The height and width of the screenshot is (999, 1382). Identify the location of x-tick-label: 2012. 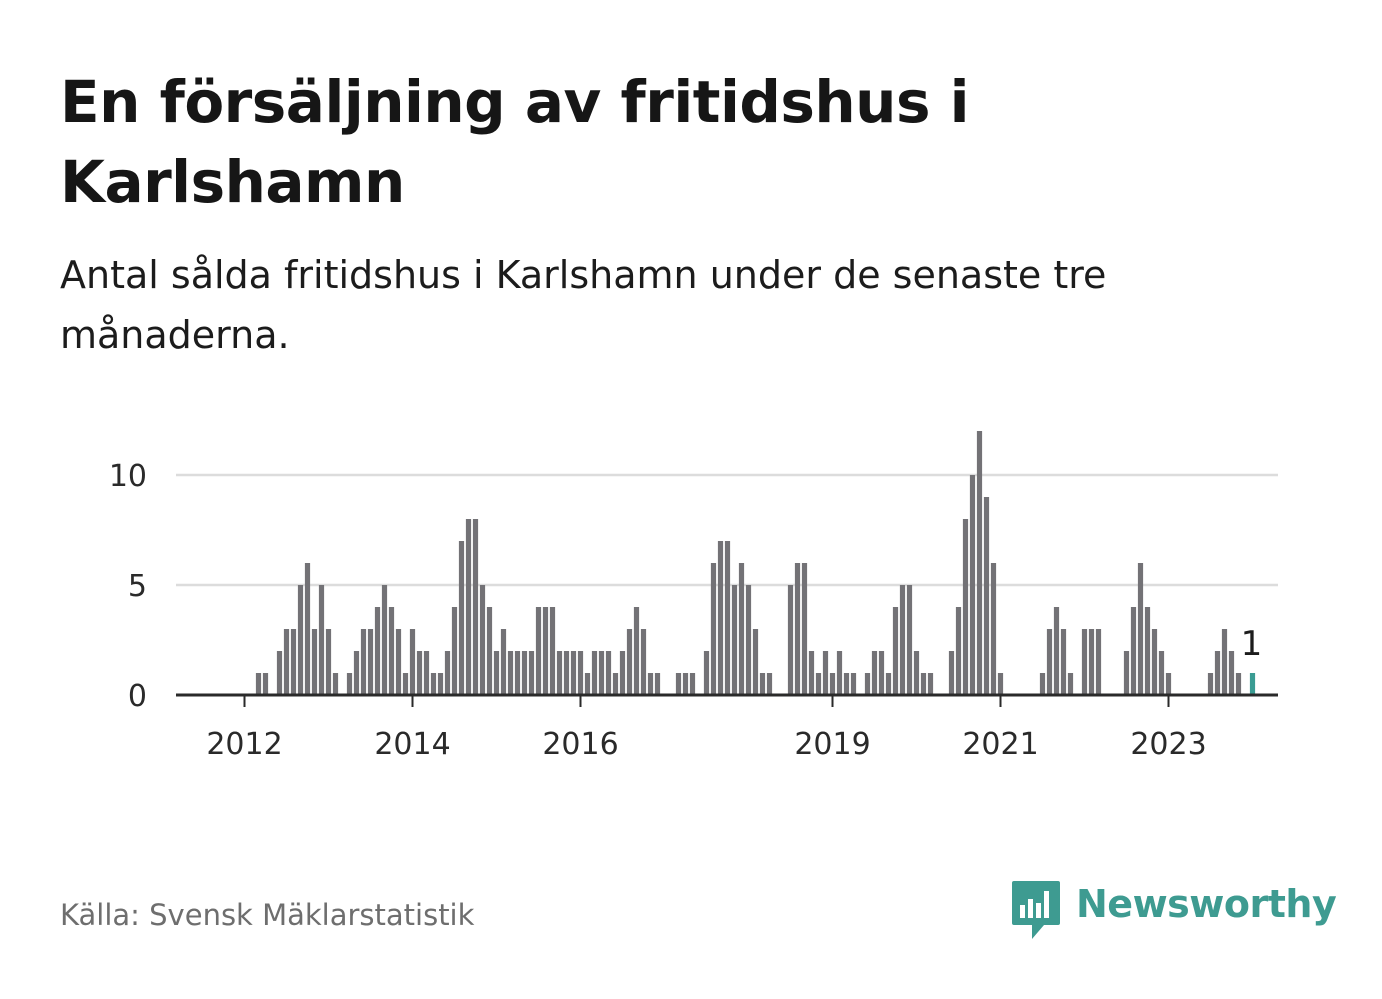
(244, 744).